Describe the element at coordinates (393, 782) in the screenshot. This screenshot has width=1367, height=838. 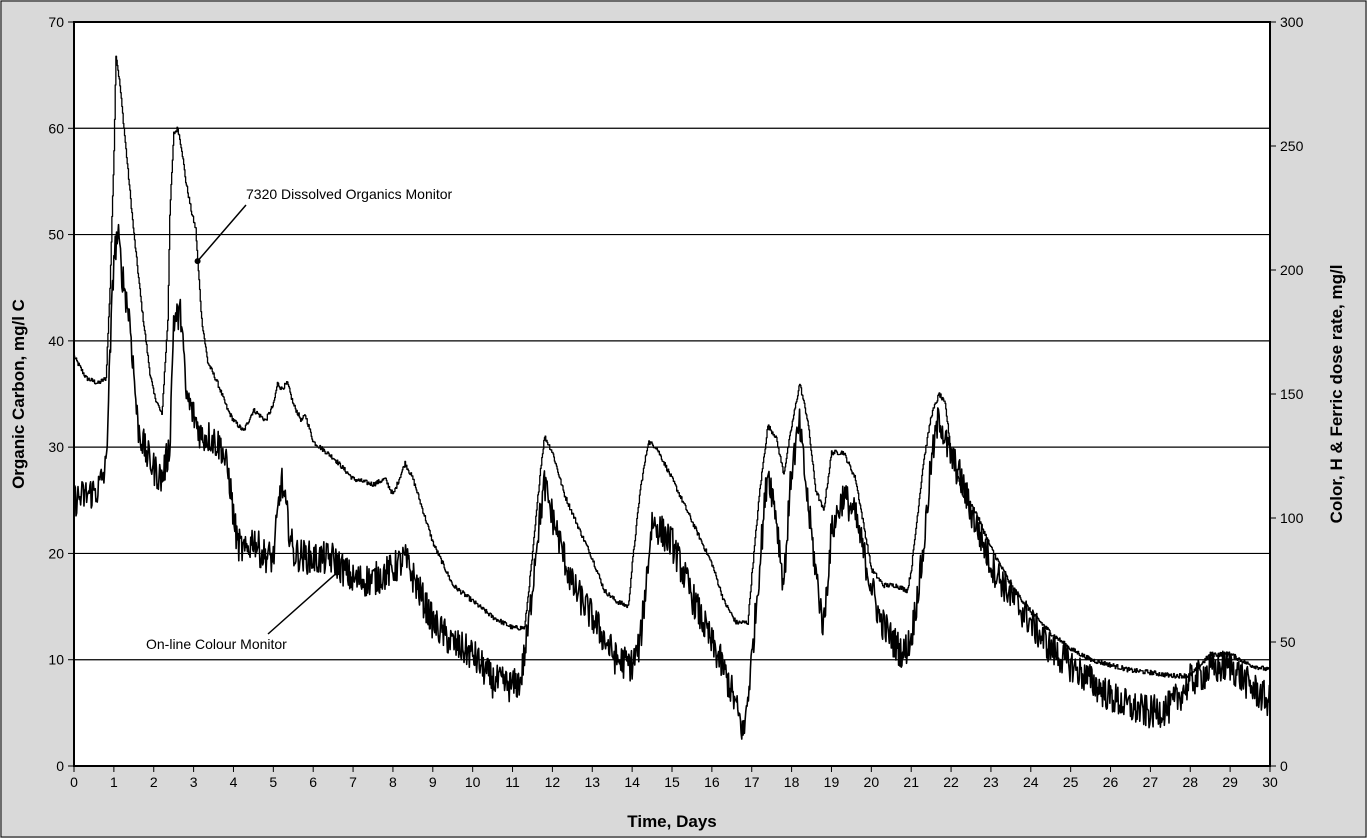
I see `x-tick-label: 8` at that location.